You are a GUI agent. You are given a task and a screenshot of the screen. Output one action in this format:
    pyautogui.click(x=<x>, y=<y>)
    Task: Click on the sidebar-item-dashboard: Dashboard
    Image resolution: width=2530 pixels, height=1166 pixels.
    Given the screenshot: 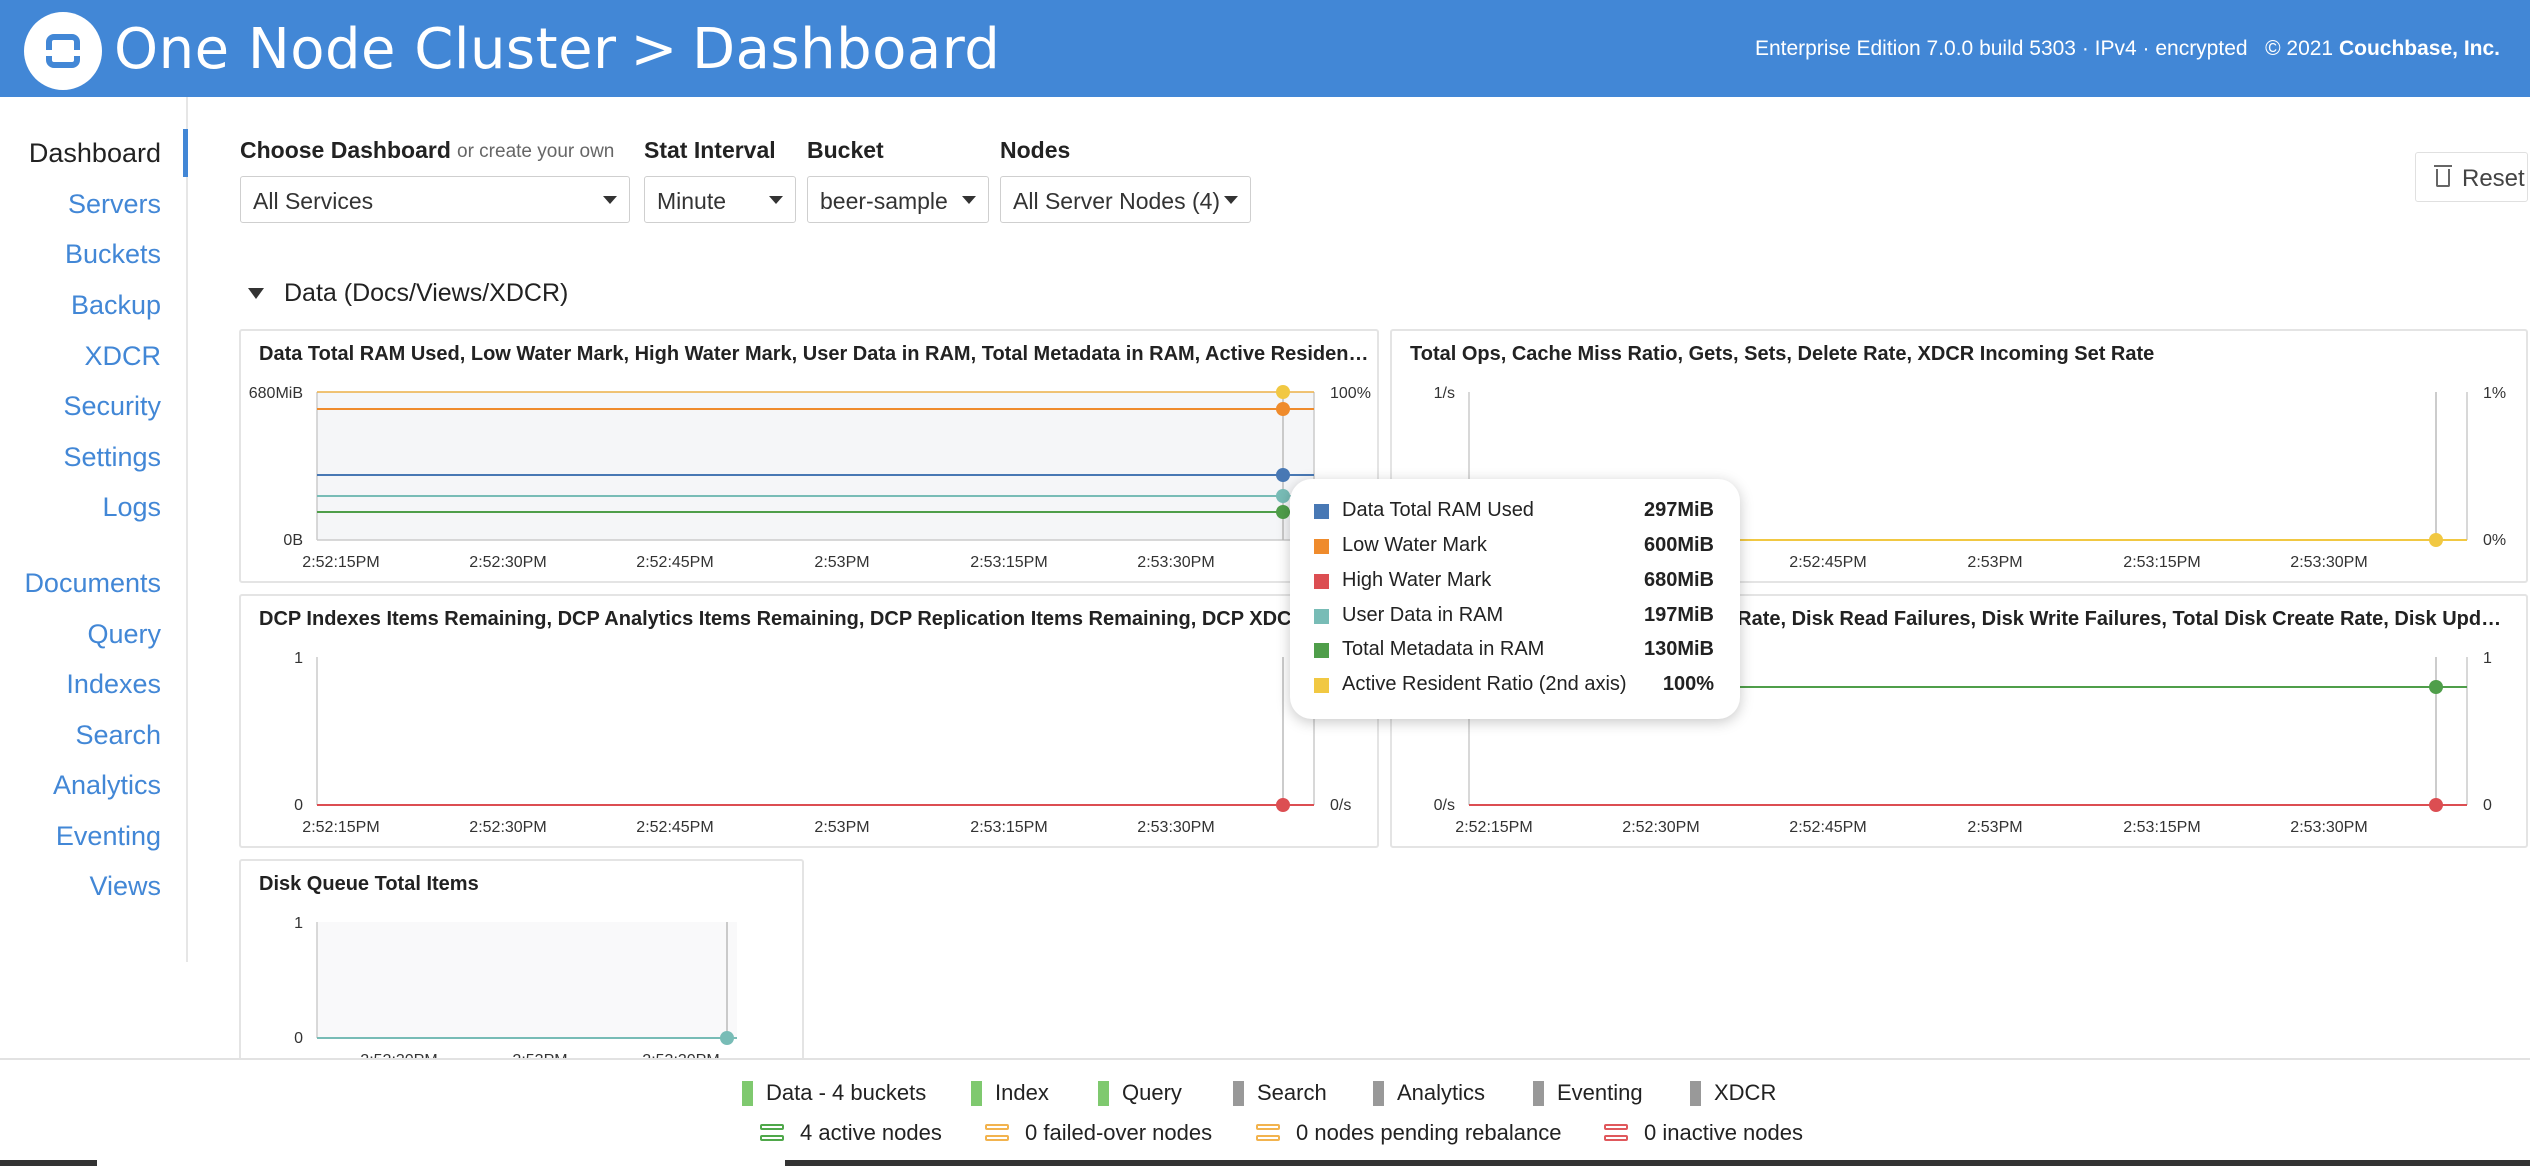 What is the action you would take?
    pyautogui.click(x=94, y=153)
    